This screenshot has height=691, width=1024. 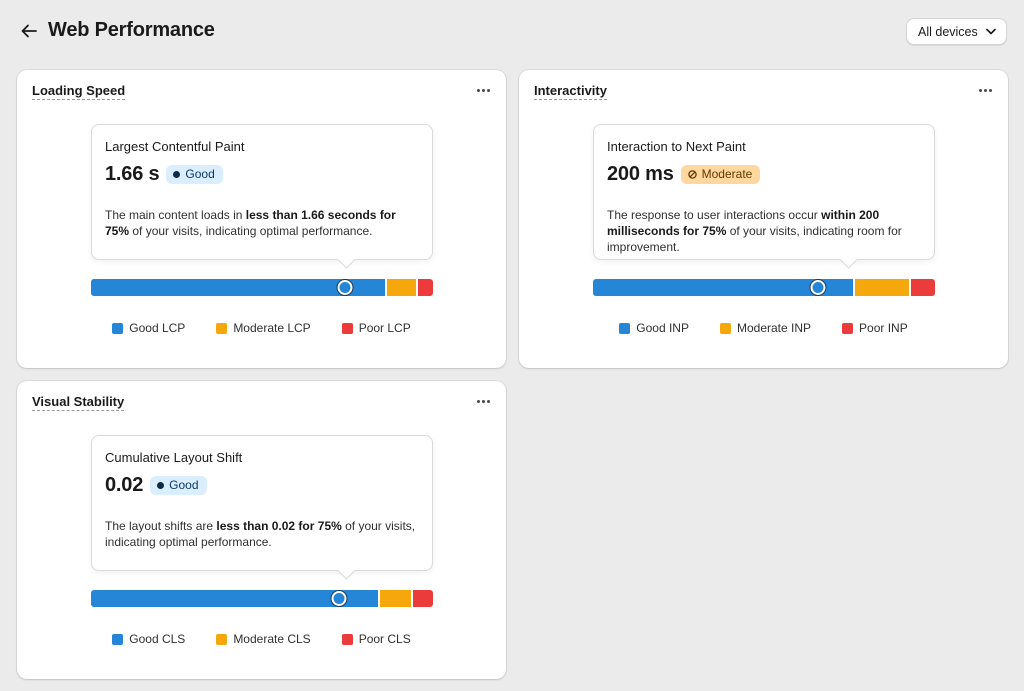 What do you see at coordinates (570, 91) in the screenshot?
I see `card-title: Interactivity` at bounding box center [570, 91].